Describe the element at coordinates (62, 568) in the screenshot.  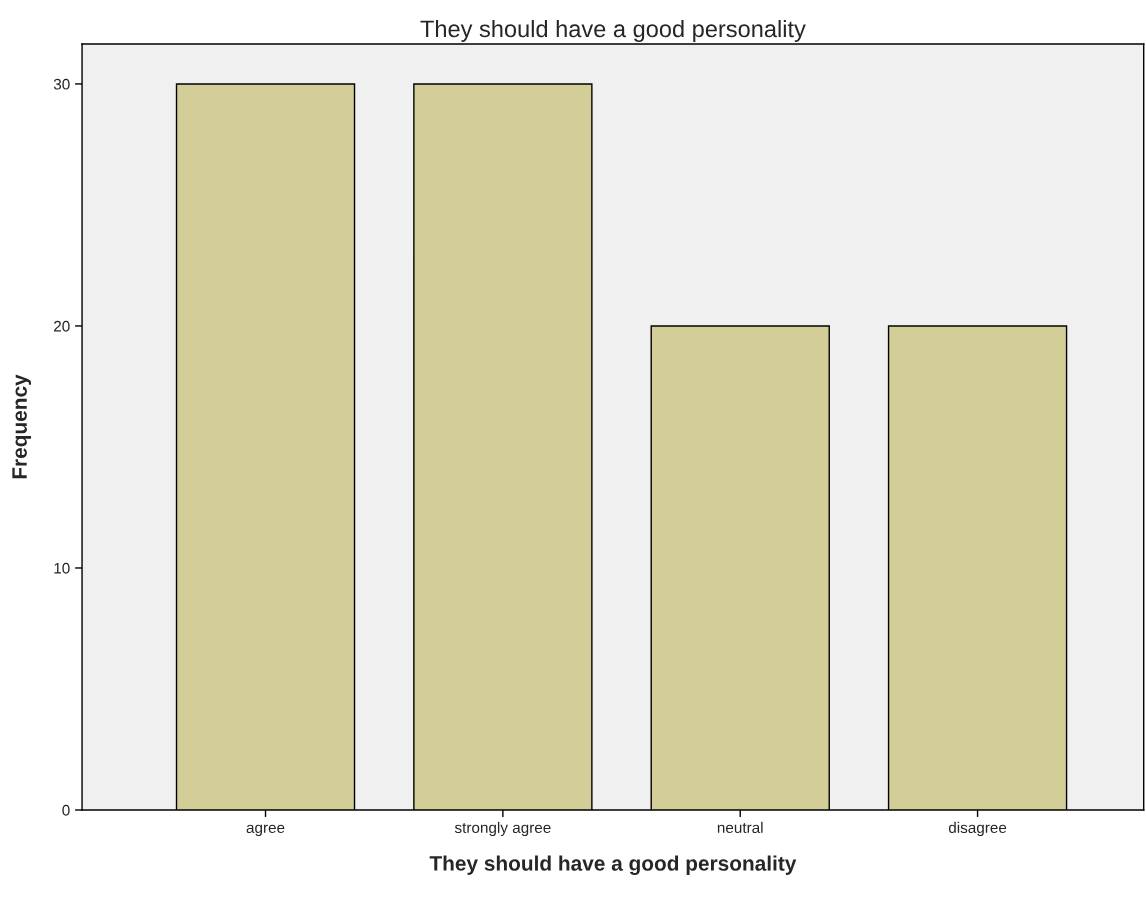
I see `y-tick-label: 10` at that location.